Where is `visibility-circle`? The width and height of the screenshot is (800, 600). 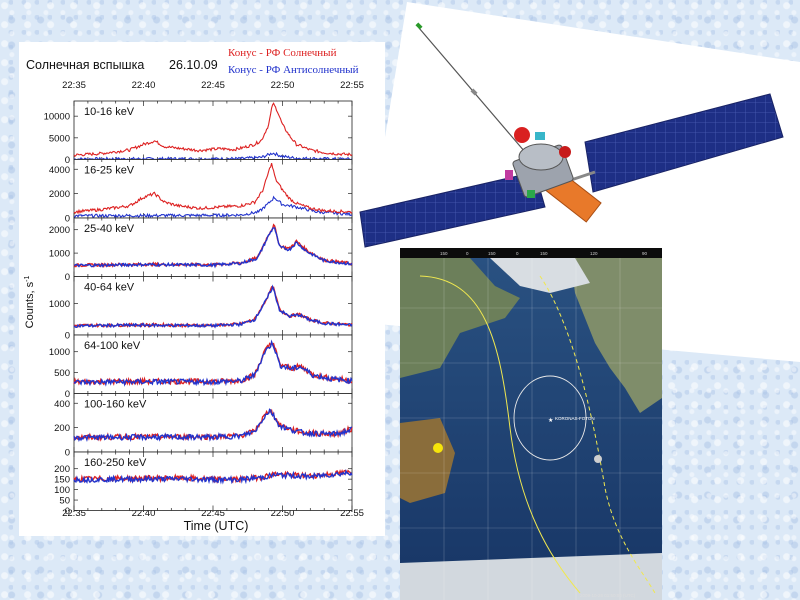
visibility-circle is located at coordinates (550, 418).